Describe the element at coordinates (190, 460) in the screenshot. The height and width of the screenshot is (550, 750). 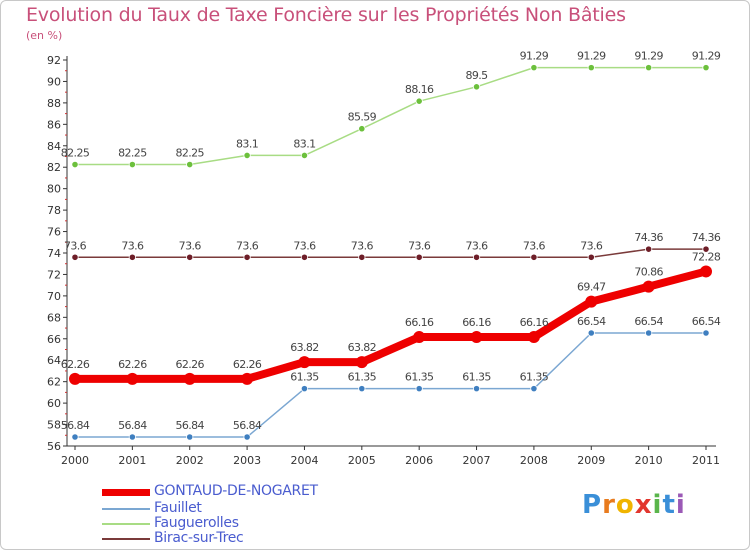
I see `x-tick-label: 2002` at that location.